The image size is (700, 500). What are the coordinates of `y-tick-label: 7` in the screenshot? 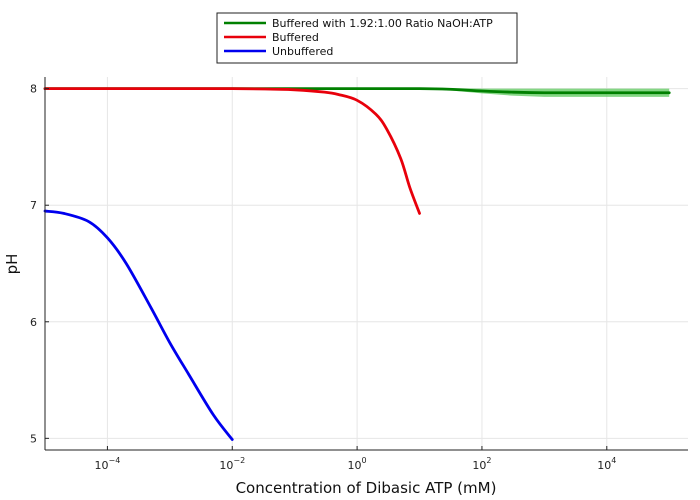 It's located at (33, 205).